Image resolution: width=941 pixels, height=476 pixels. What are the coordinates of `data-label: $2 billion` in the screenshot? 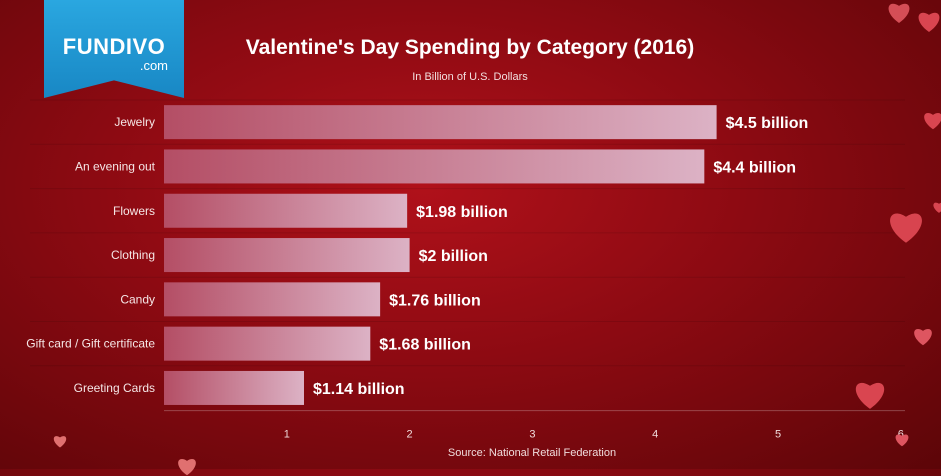 It's located at (453, 256).